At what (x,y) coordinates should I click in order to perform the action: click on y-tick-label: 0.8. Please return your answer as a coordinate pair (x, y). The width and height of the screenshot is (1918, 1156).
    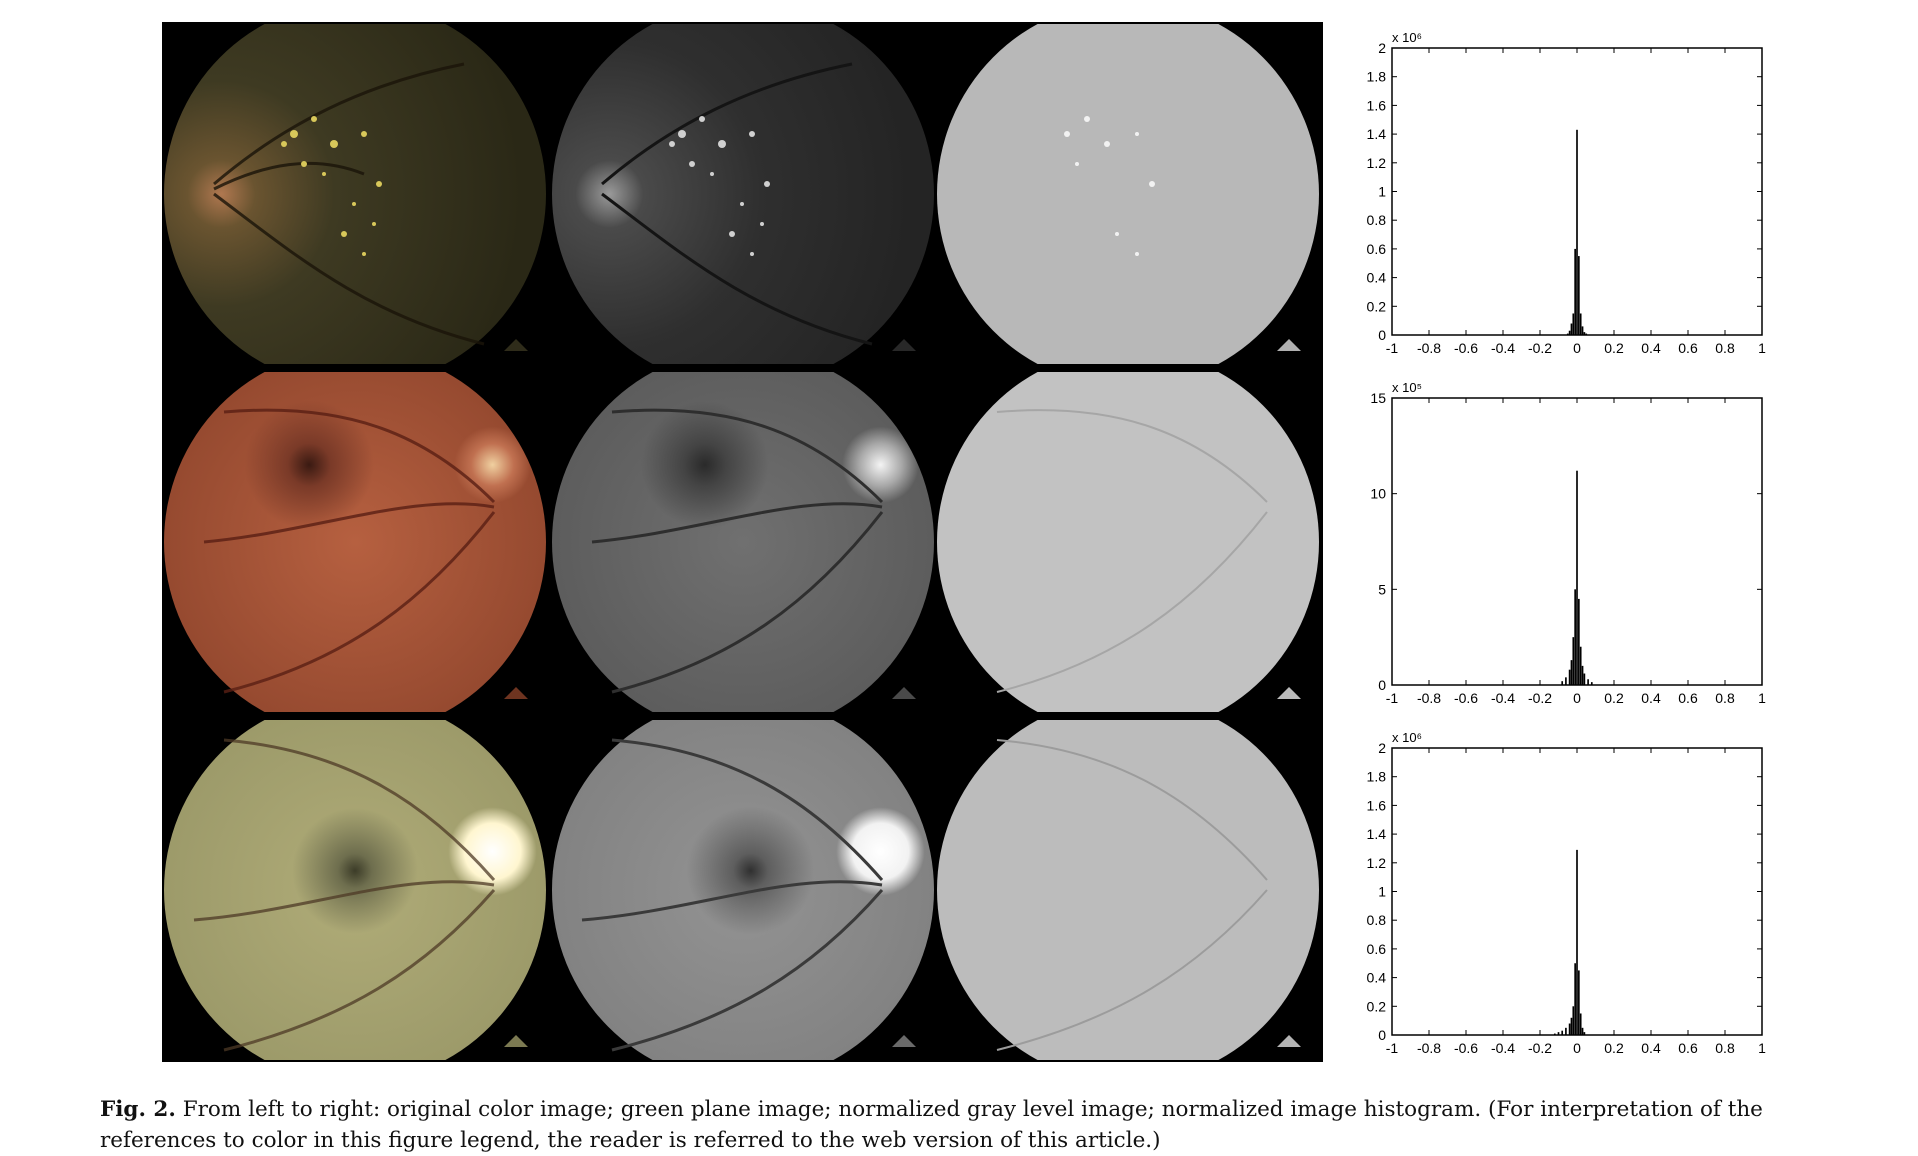
    Looking at the image, I should click on (1377, 920).